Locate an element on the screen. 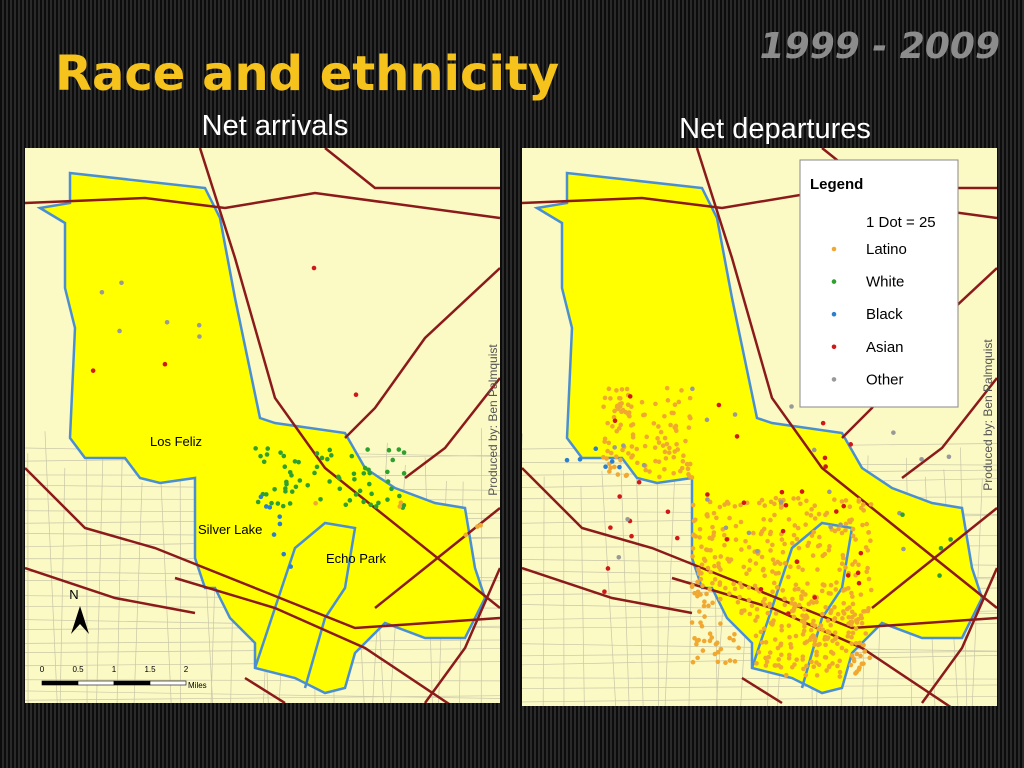 The width and height of the screenshot is (1024, 768). map-title: Net arrivals is located at coordinates (275, 126).